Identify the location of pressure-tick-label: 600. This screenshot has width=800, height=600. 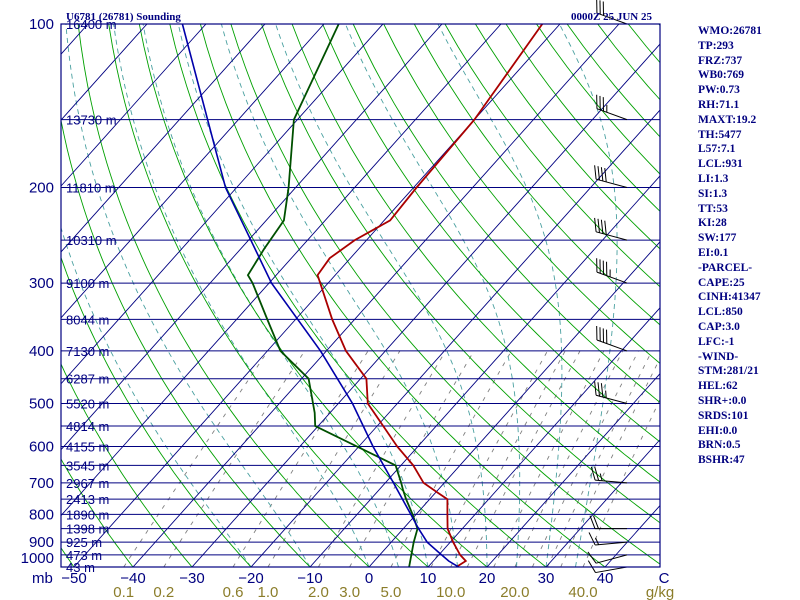
(41, 447).